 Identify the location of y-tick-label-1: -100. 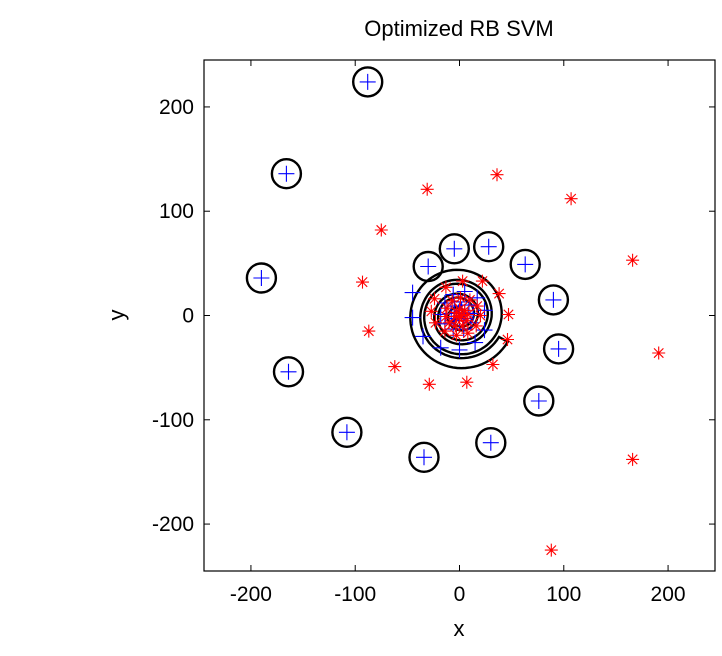
(173, 420).